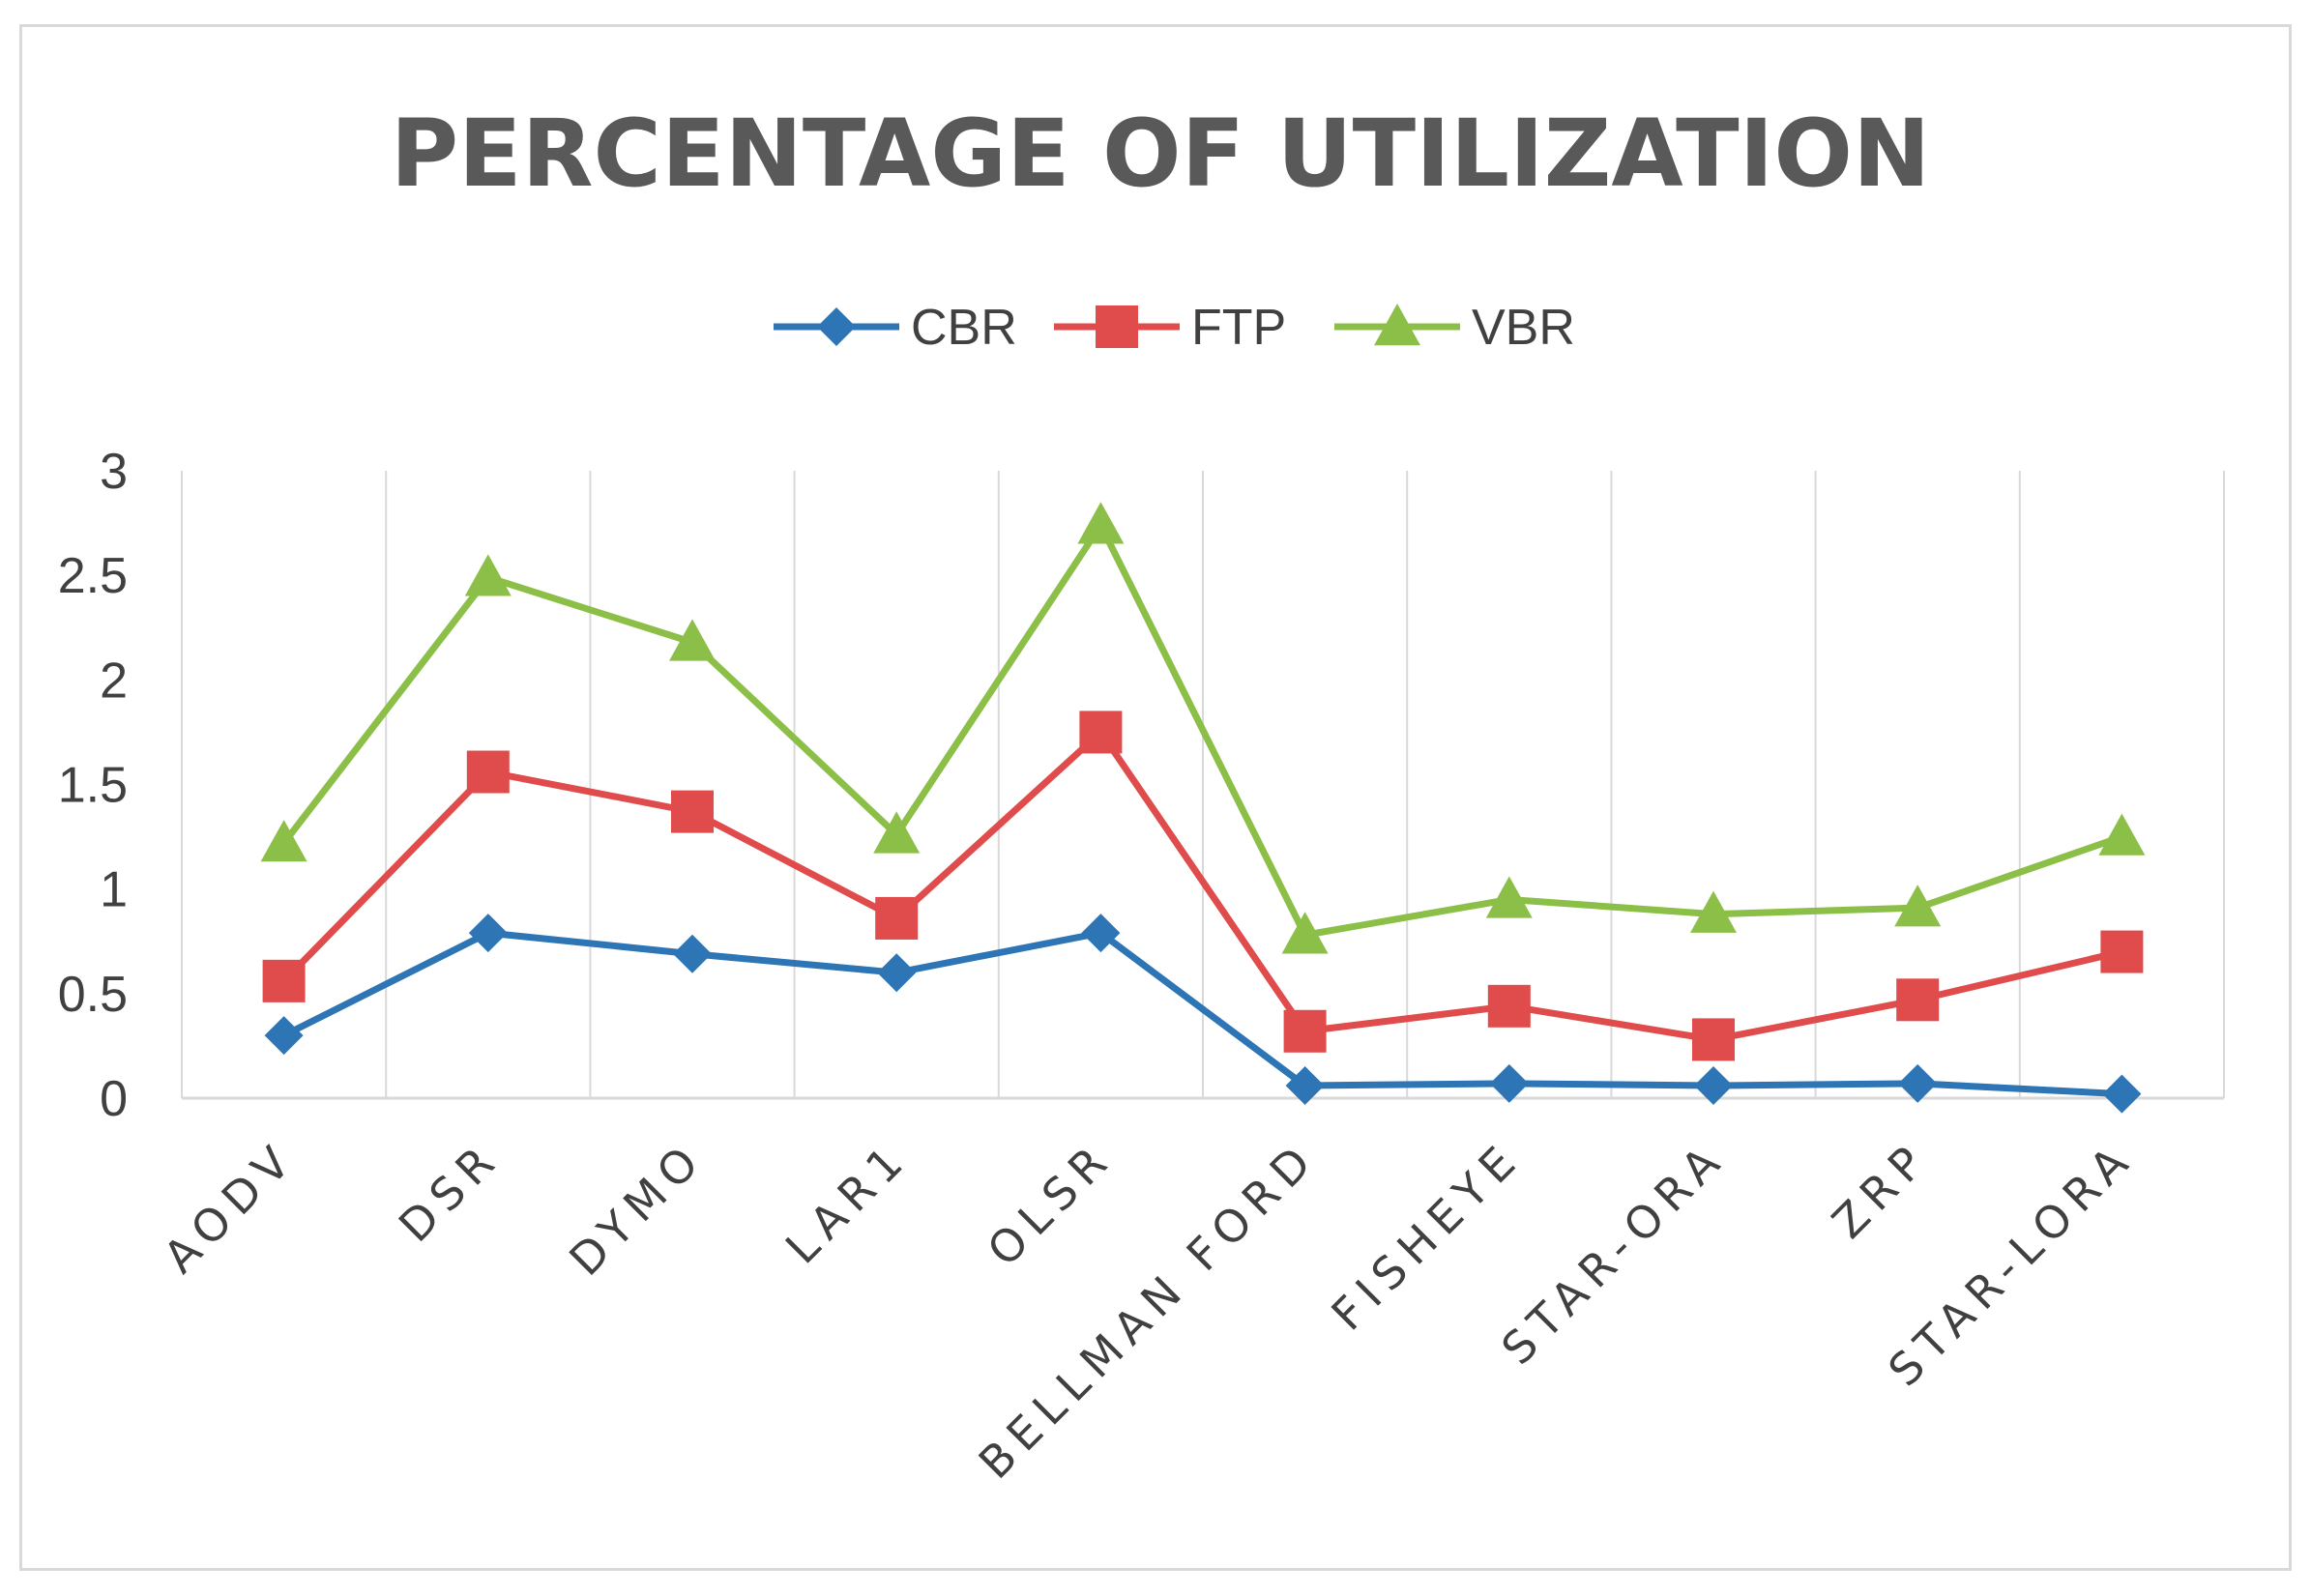 This screenshot has height=1596, width=2311. I want to click on x-tick-label: OLSR, so click(1051, 1204).